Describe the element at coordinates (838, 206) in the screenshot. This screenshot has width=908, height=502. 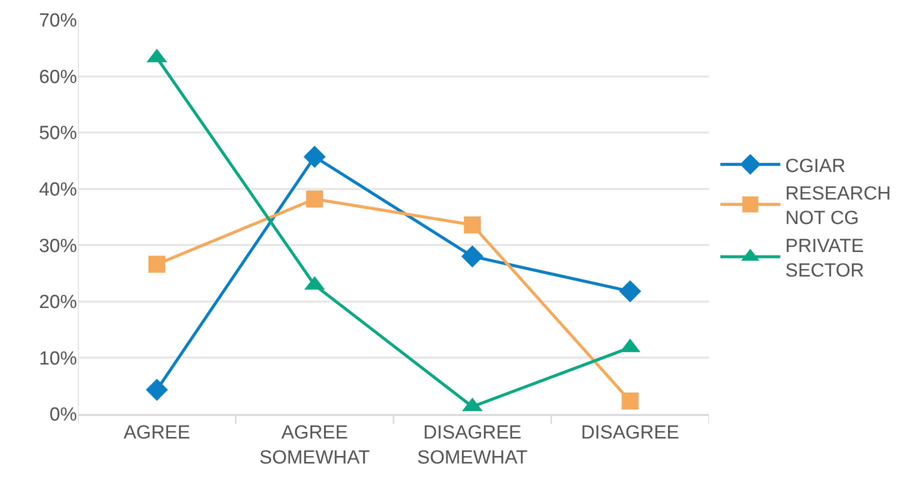
I see `legend-label: RESEARCH NOT CG` at that location.